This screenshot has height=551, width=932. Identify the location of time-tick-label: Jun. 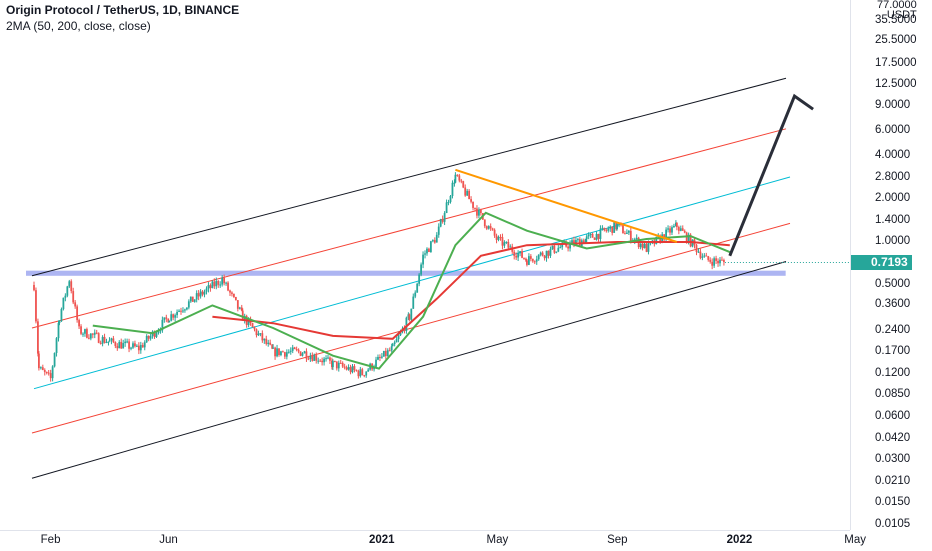
(168, 540).